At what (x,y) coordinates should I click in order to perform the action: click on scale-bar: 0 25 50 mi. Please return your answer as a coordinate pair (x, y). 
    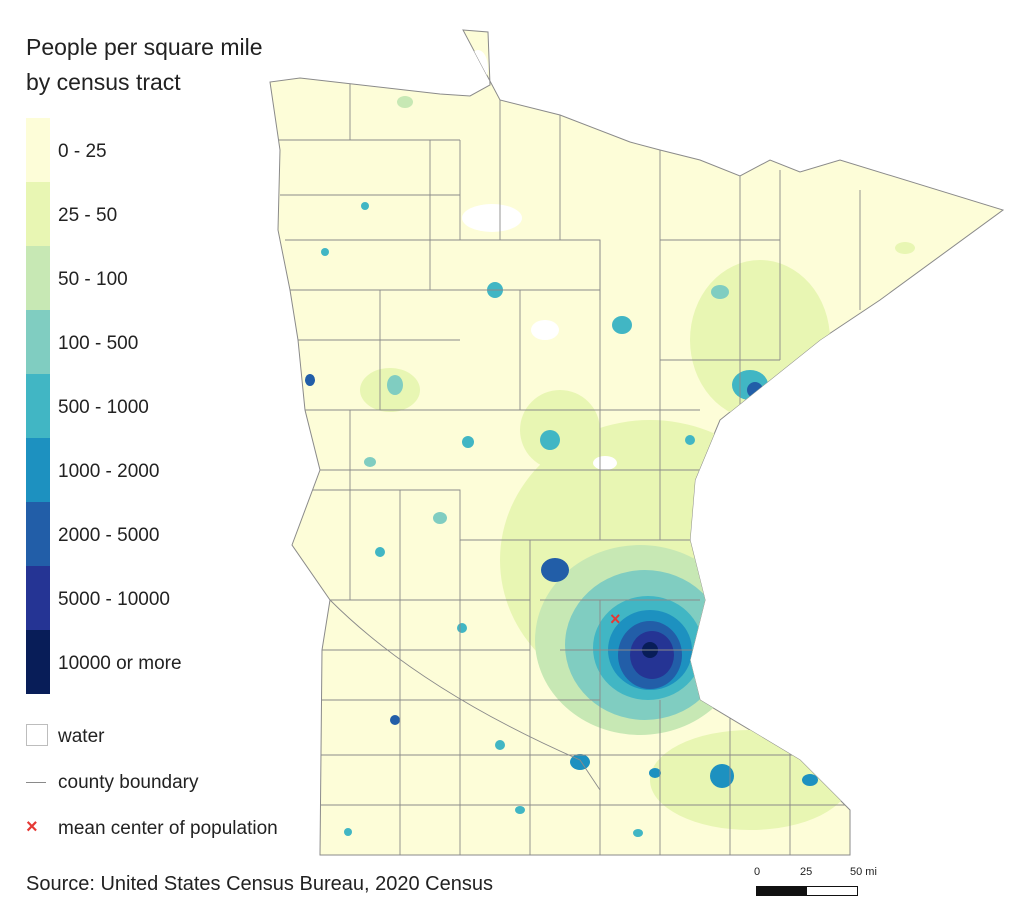
    Looking at the image, I should click on (817, 886).